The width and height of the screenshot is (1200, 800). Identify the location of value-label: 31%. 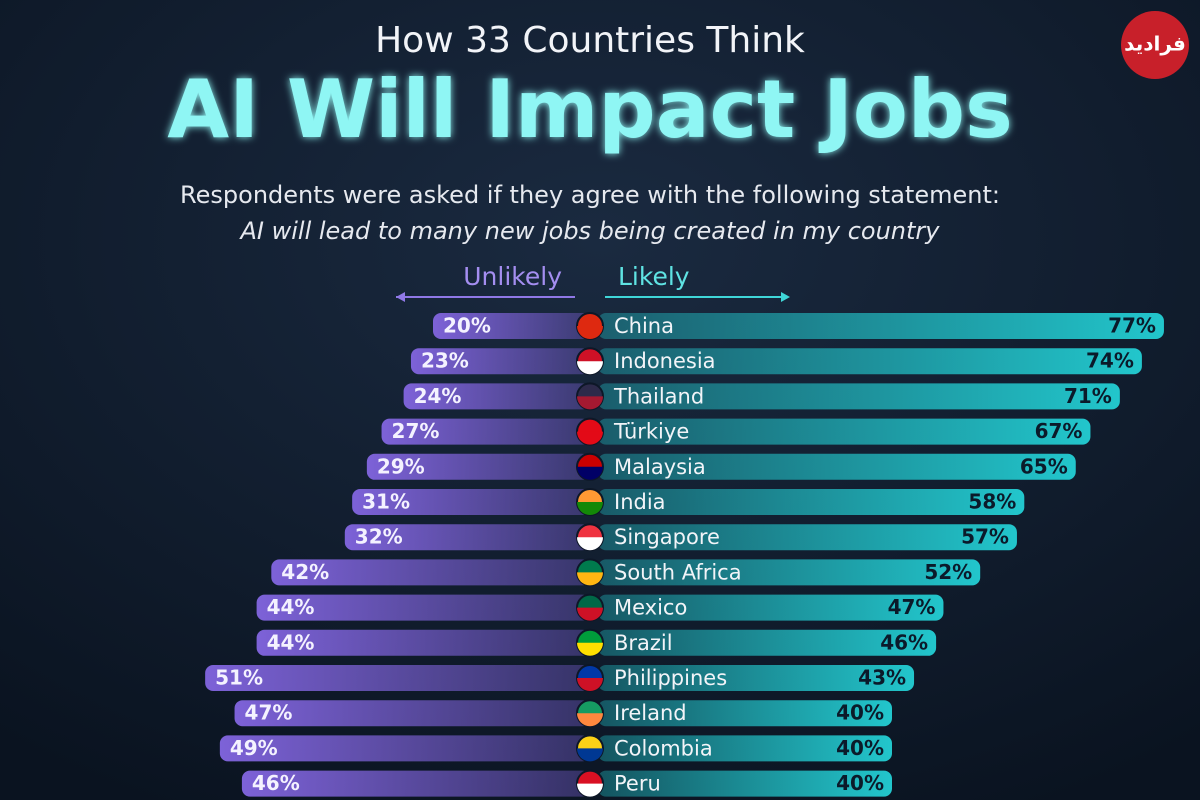
(386, 502).